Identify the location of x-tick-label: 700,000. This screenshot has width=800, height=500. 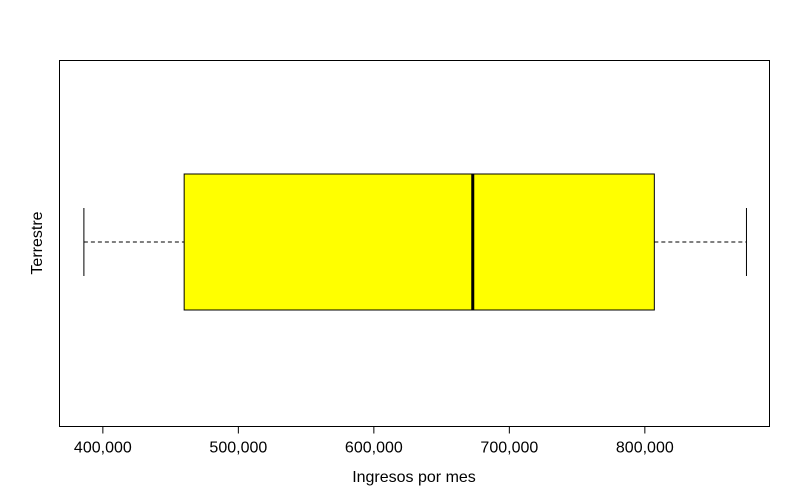
(509, 448).